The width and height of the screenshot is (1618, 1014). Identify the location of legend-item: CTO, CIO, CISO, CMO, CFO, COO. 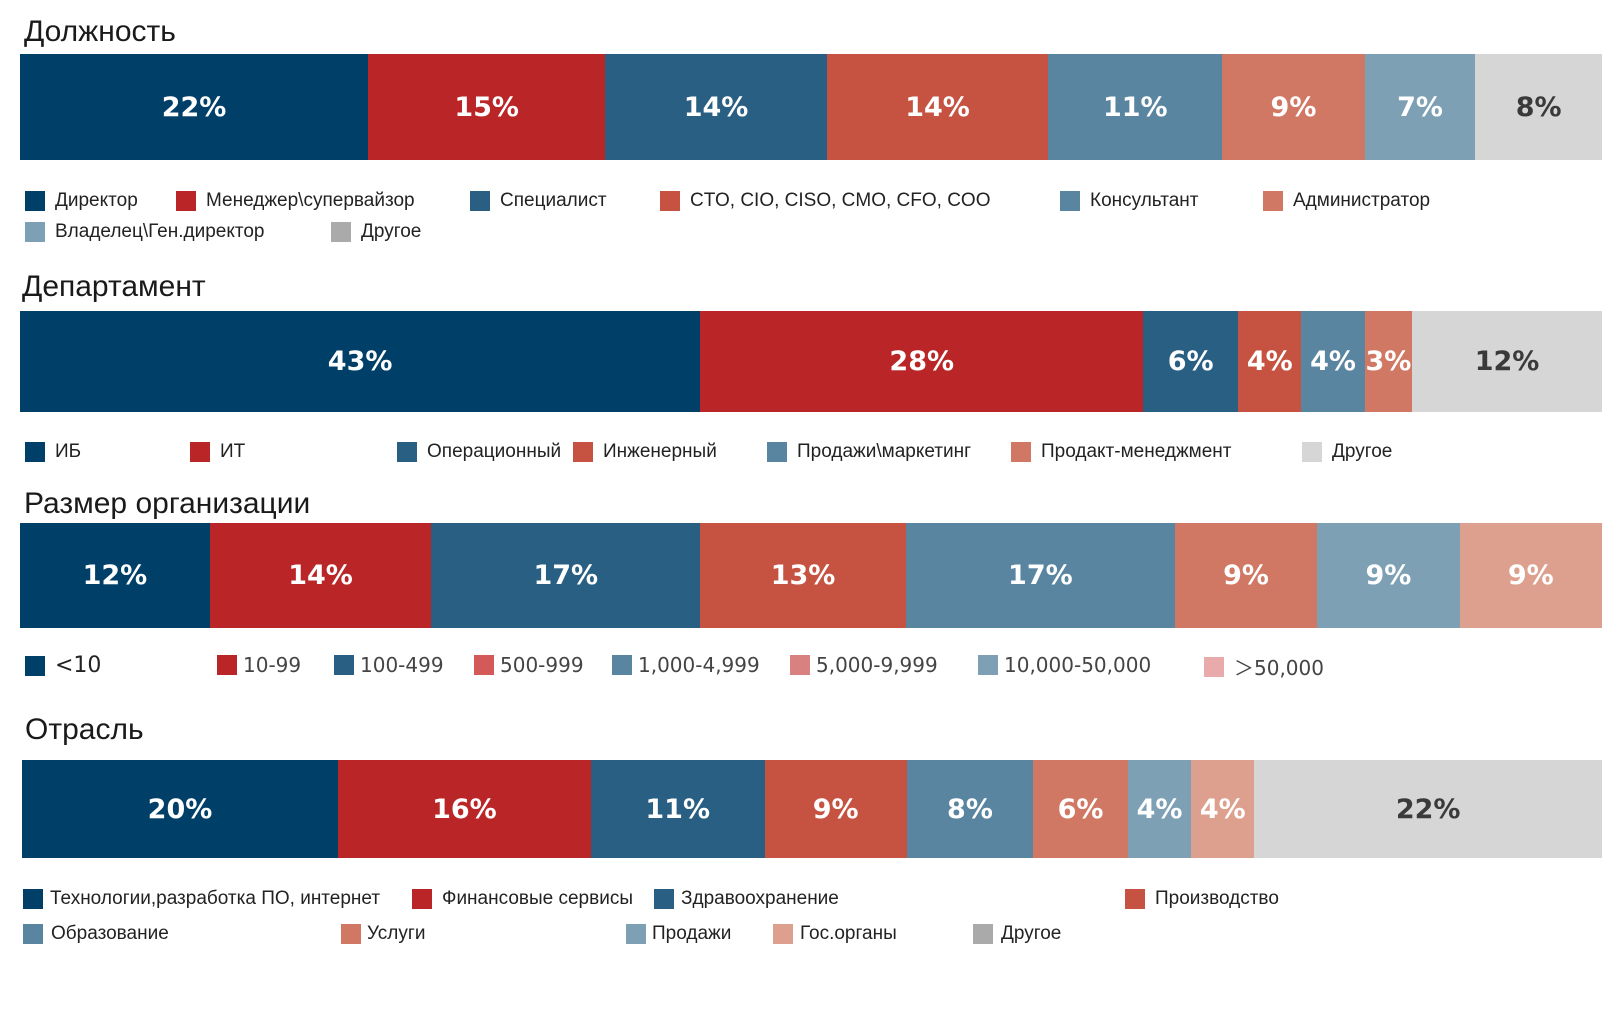
(825, 201).